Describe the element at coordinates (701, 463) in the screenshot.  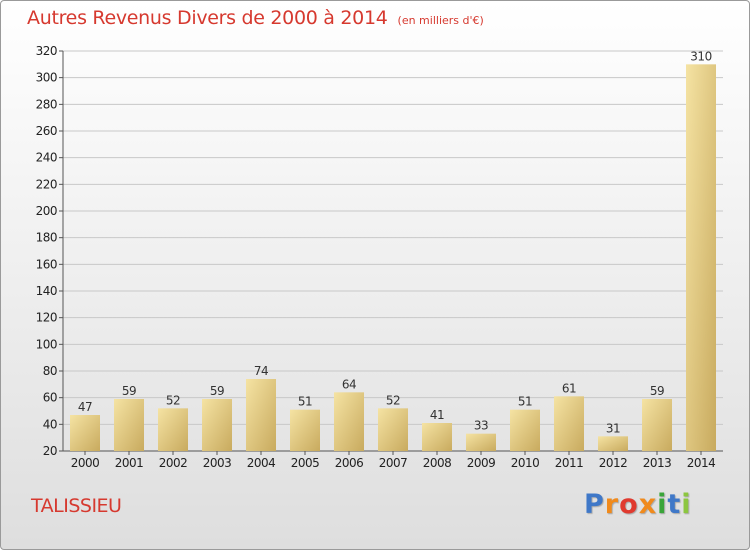
I see `x-tick-label: 2014` at that location.